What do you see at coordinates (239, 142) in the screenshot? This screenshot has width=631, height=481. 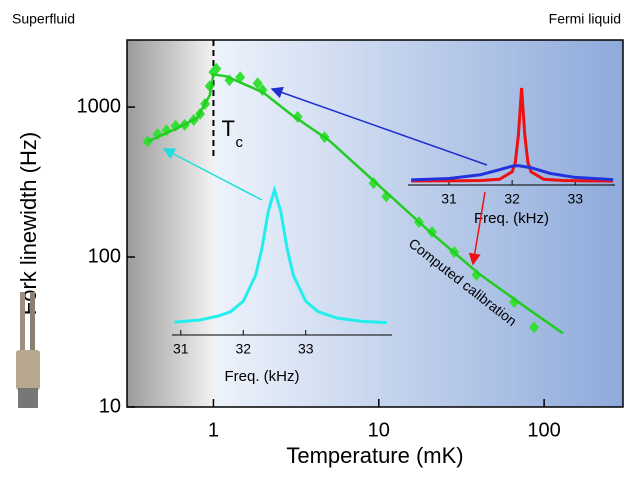 I see `tc-subscript: c` at bounding box center [239, 142].